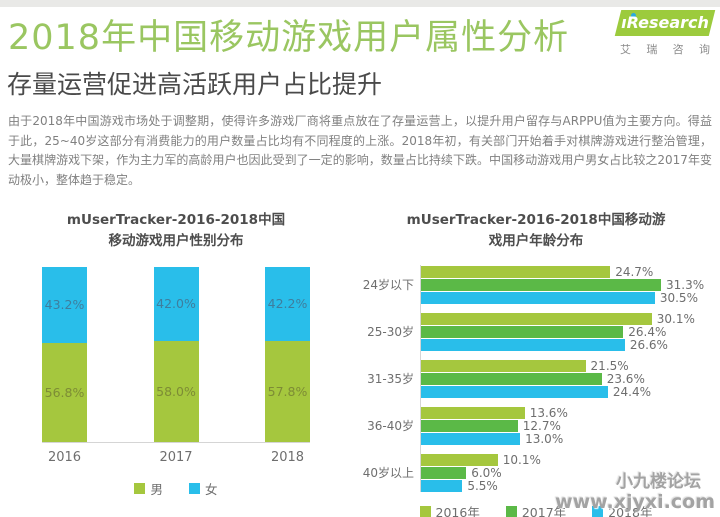  I want to click on hbar-2017年-25-30岁, so click(522, 331).